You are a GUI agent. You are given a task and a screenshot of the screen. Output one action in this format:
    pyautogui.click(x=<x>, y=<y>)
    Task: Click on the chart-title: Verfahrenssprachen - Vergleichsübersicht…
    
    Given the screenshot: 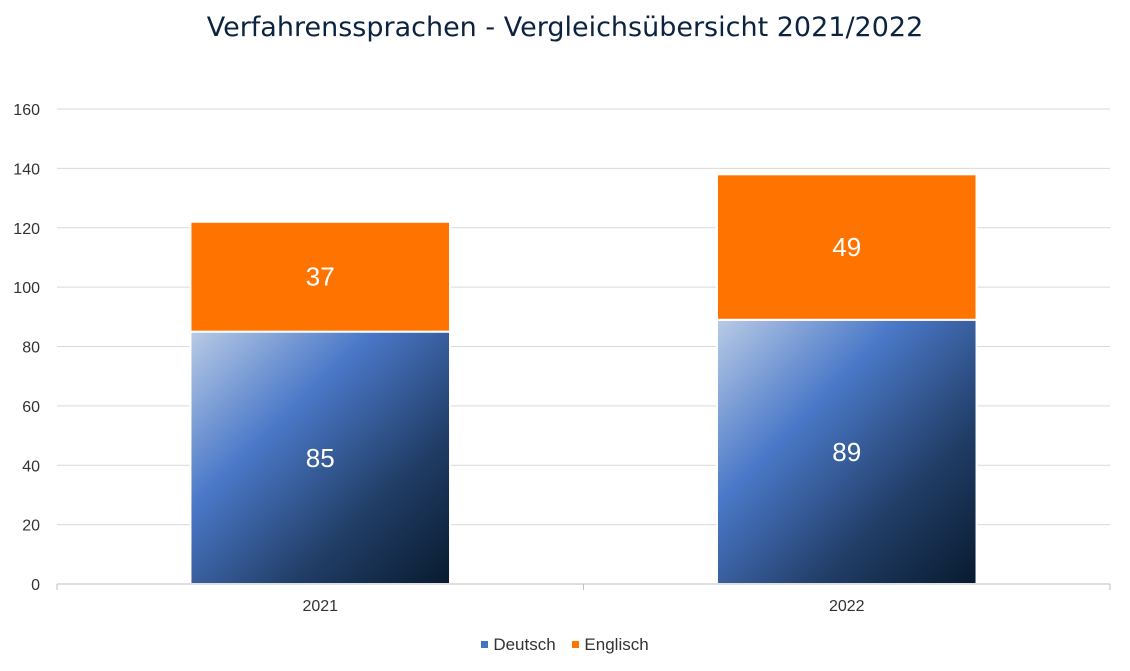 What is the action you would take?
    pyautogui.click(x=565, y=27)
    